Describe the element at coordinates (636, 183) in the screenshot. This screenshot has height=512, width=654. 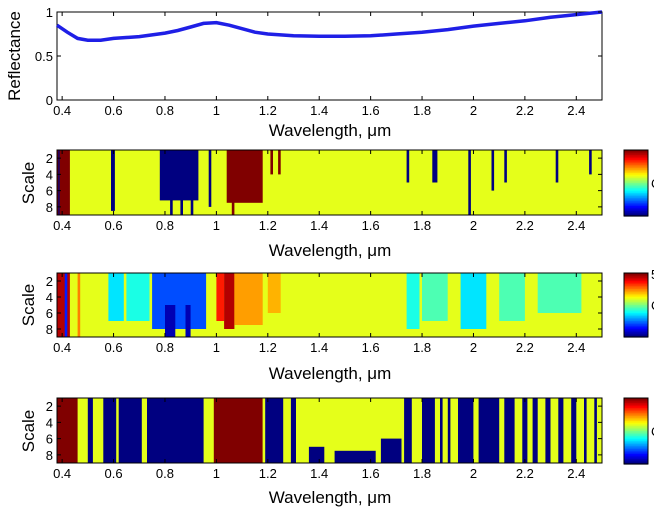
I see `scale-heatmap-1-colorbar` at that location.